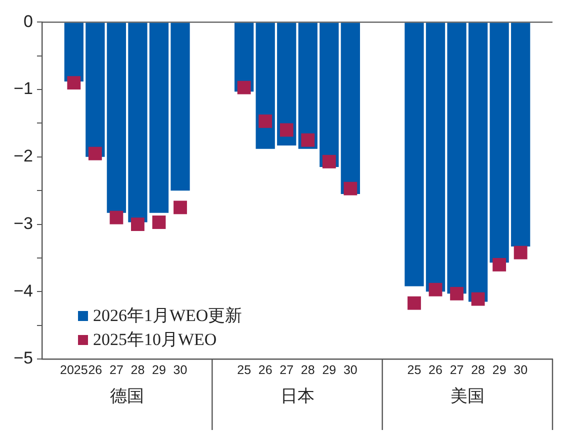 Image resolution: width=570 pixels, height=438 pixels. What do you see at coordinates (23, 223) in the screenshot?
I see `y-tick-label: −3` at bounding box center [23, 223].